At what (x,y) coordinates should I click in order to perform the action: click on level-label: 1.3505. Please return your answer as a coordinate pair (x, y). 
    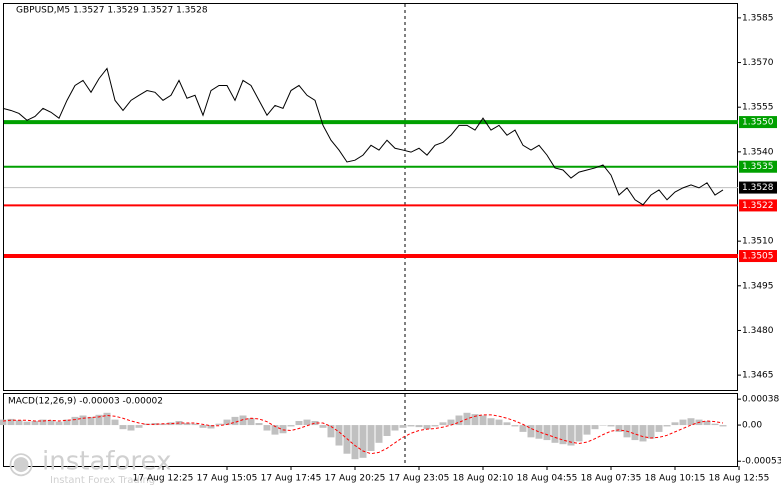
    Looking at the image, I should click on (758, 257).